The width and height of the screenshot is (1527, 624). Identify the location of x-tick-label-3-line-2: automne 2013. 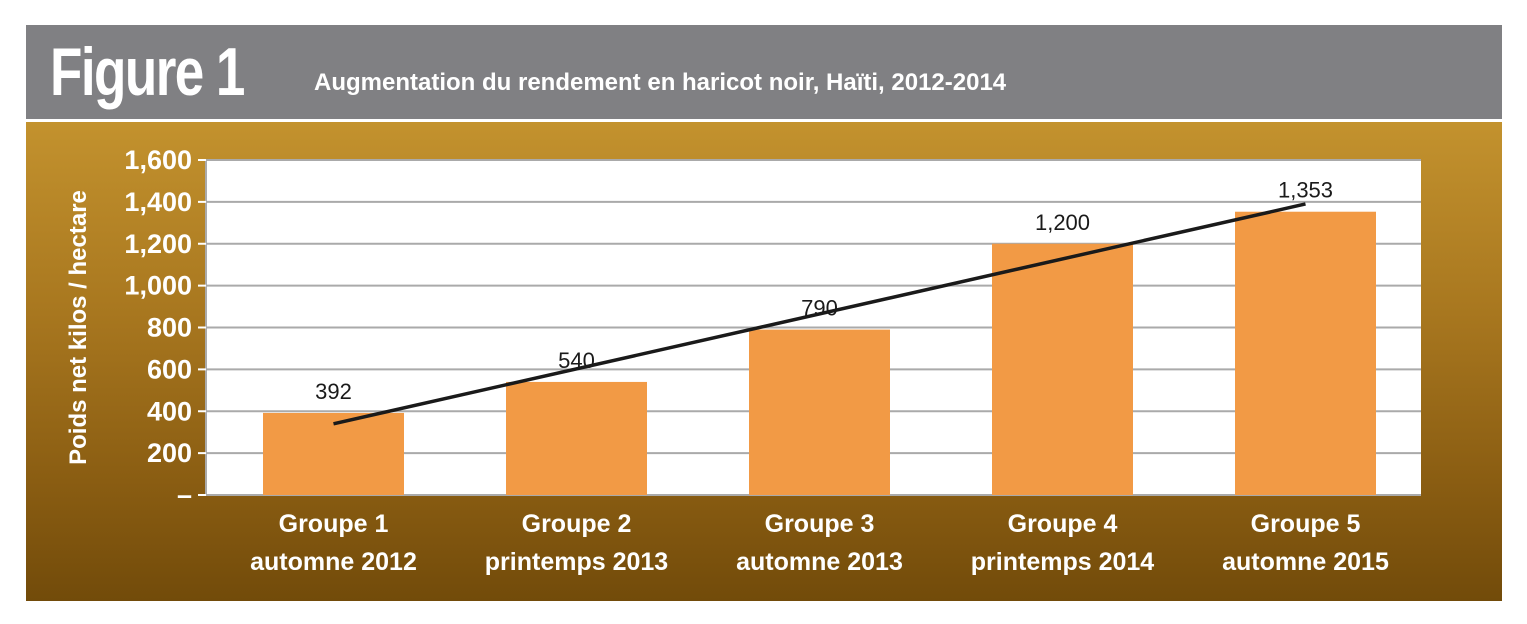
(819, 562).